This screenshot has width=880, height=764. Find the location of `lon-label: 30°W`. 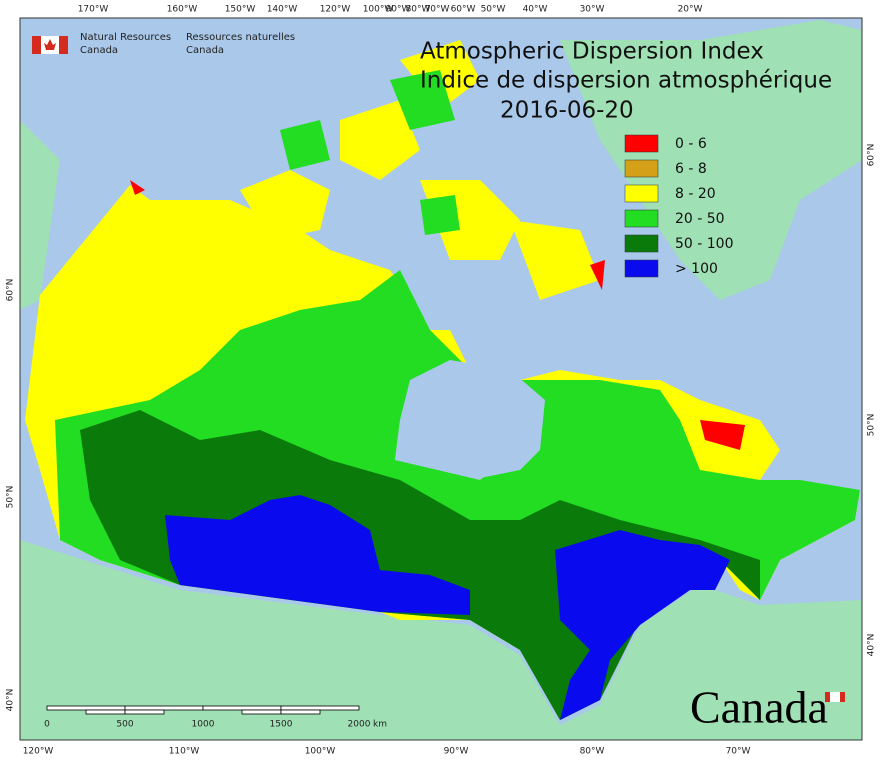

lon-label: 30°W is located at coordinates (592, 10).